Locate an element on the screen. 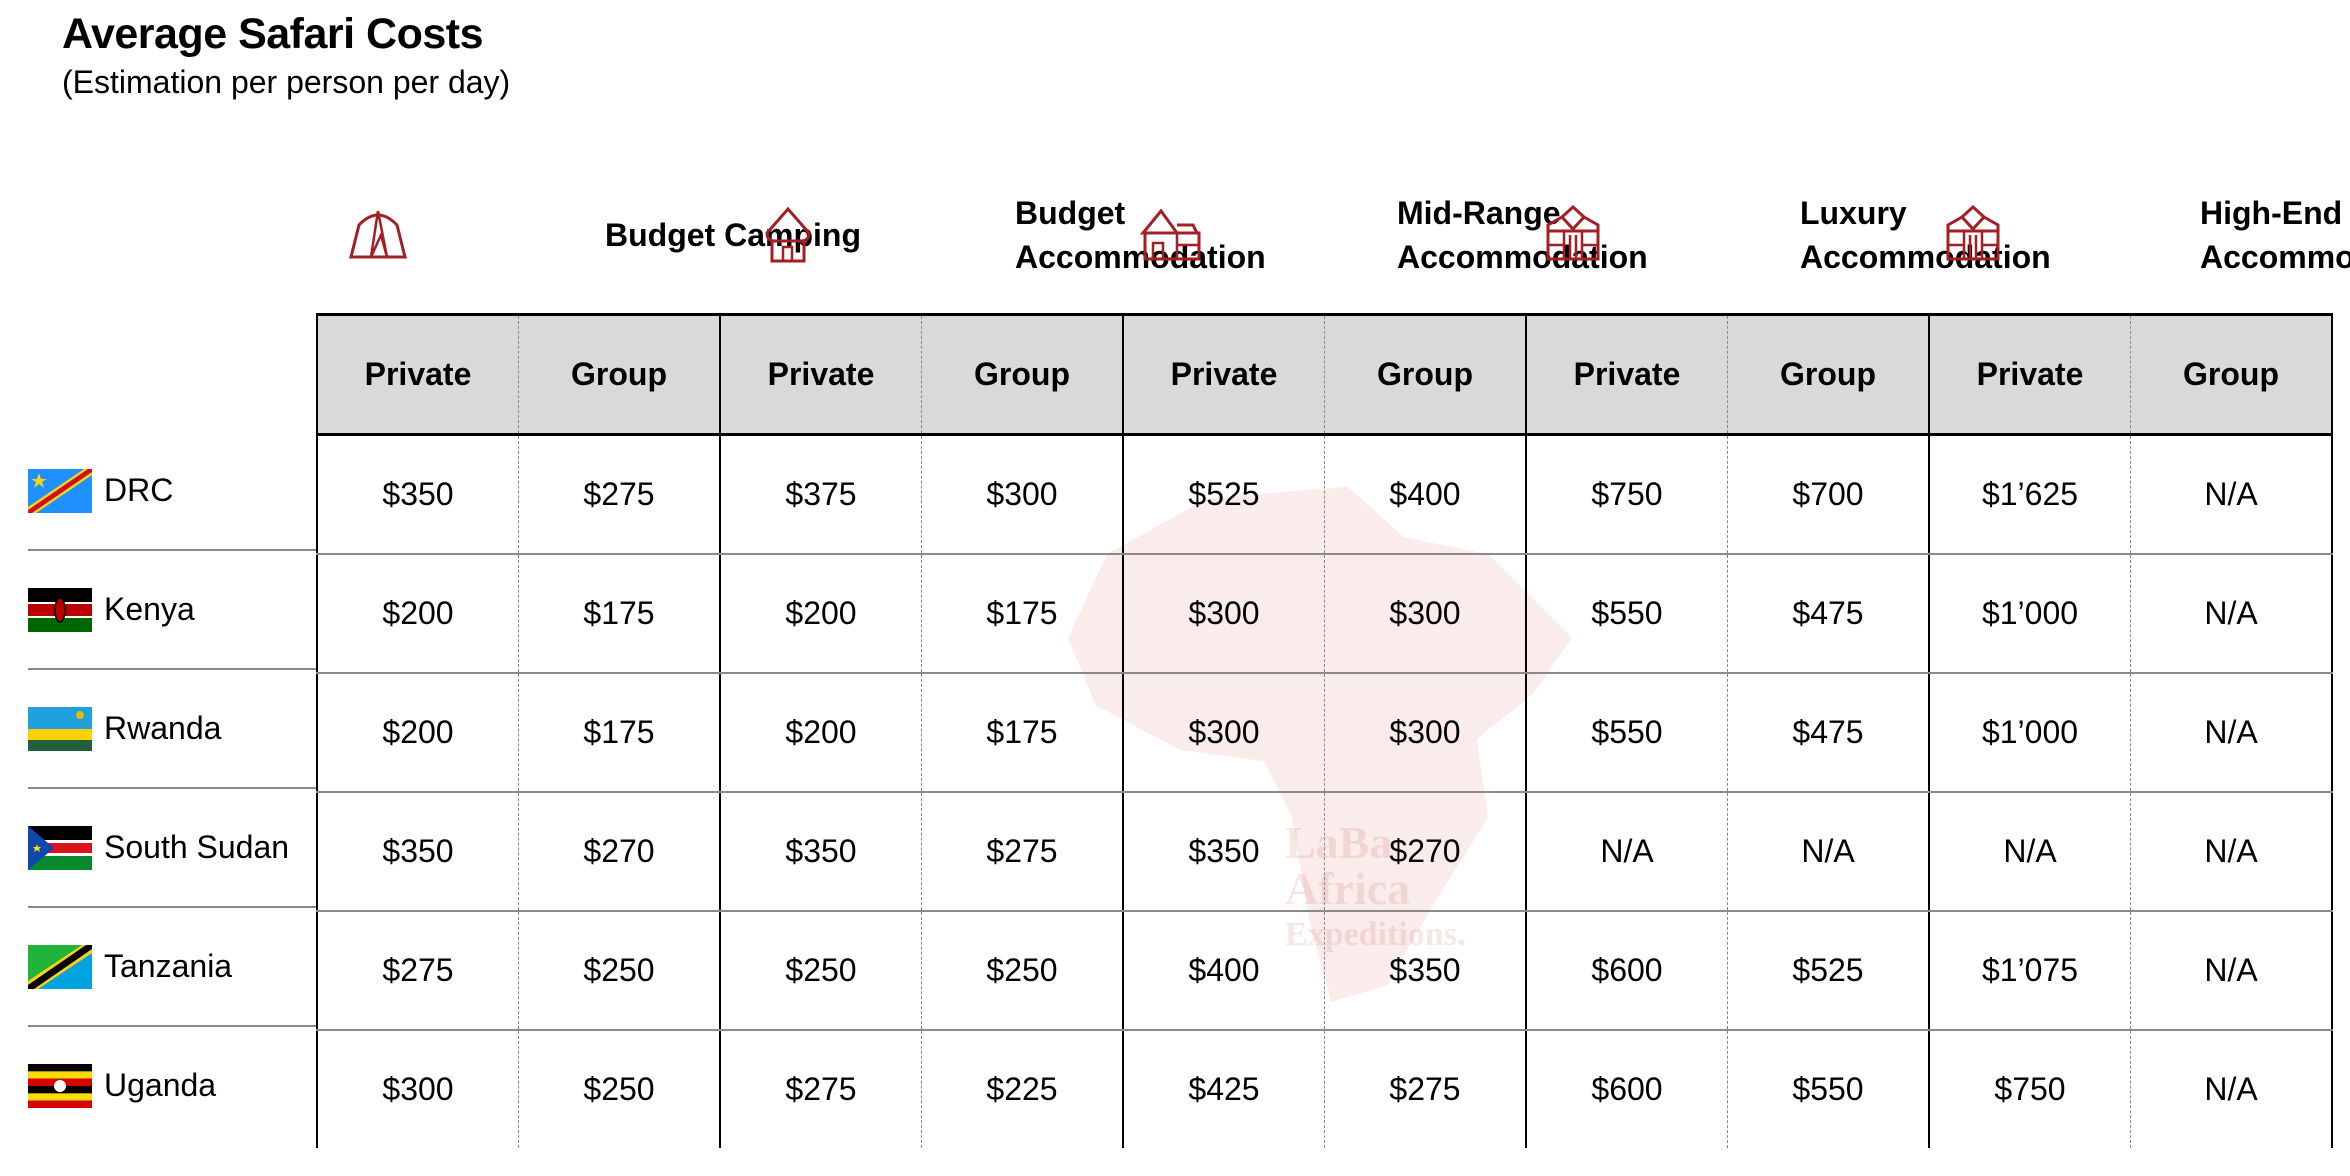 Image resolution: width=2350 pixels, height=1176 pixels. country-label: South Sudan is located at coordinates (172, 848).